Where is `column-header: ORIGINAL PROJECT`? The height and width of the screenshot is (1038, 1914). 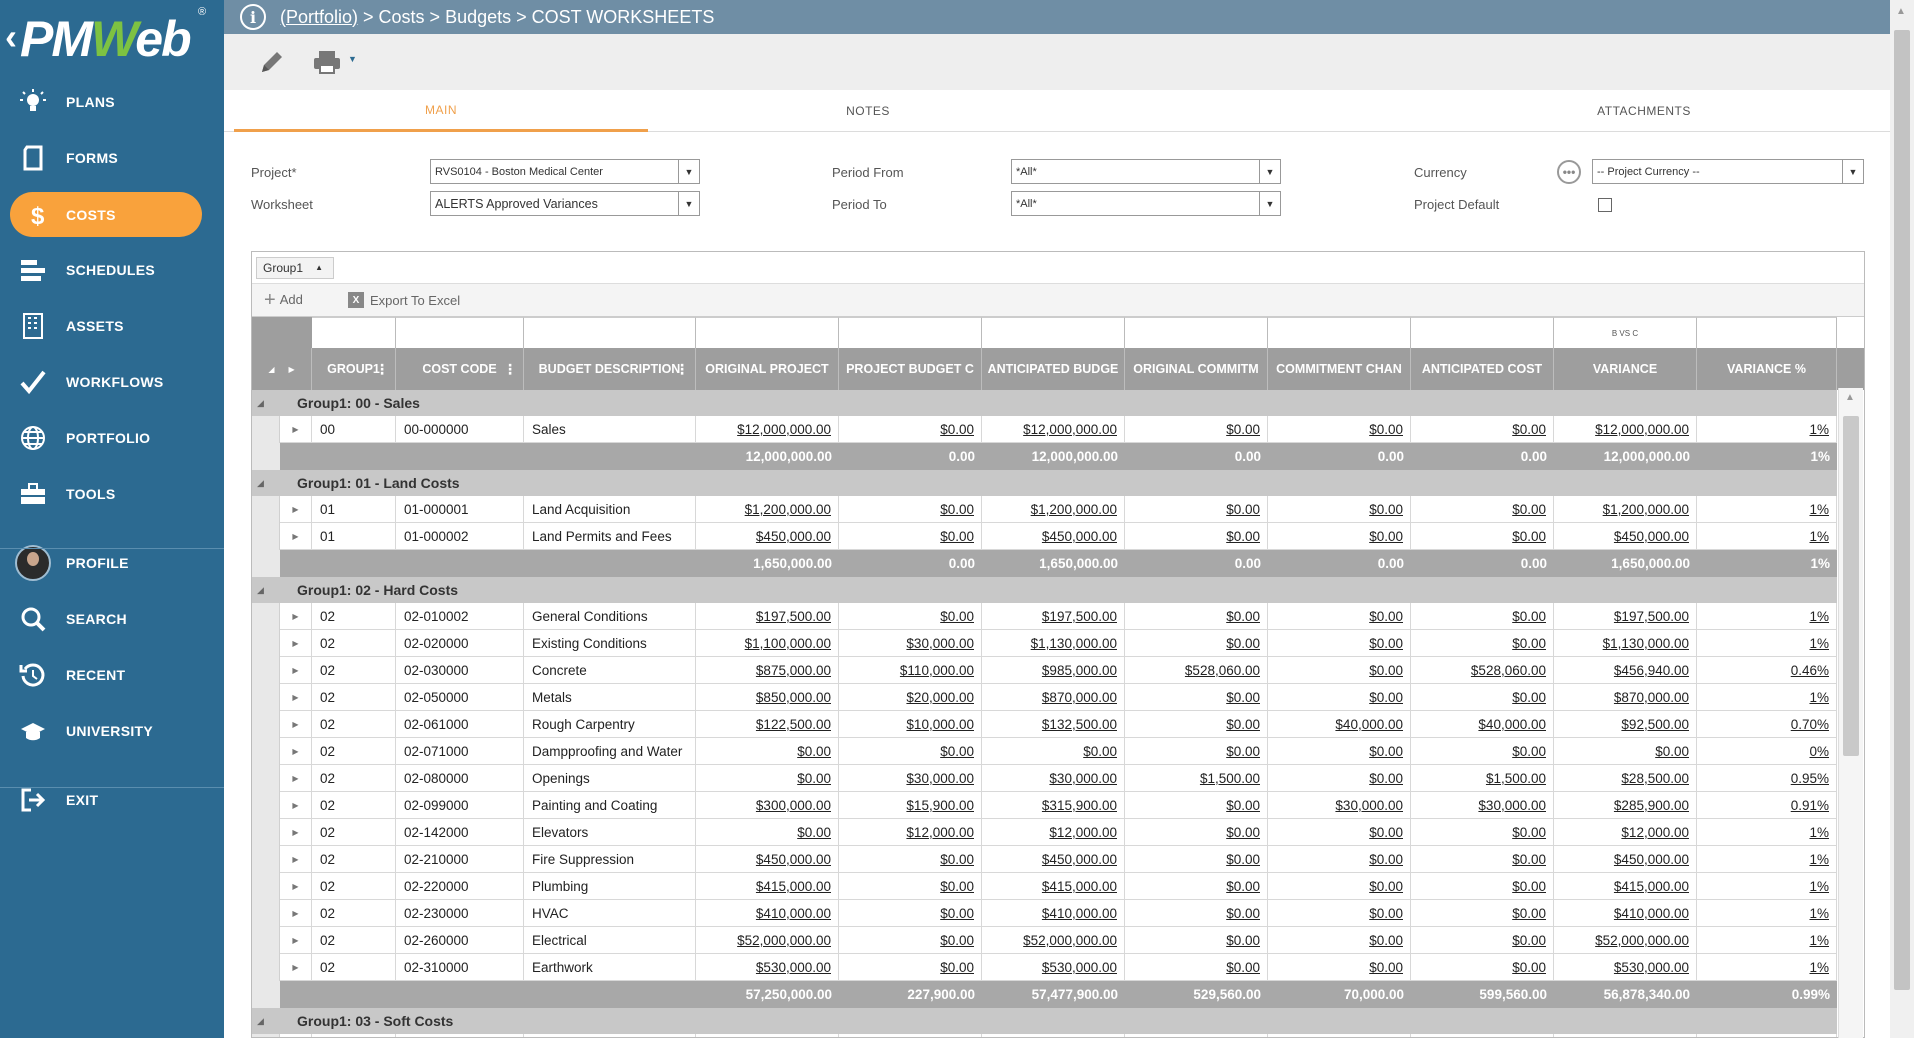
column-header: ORIGINAL PROJECT is located at coordinates (767, 369).